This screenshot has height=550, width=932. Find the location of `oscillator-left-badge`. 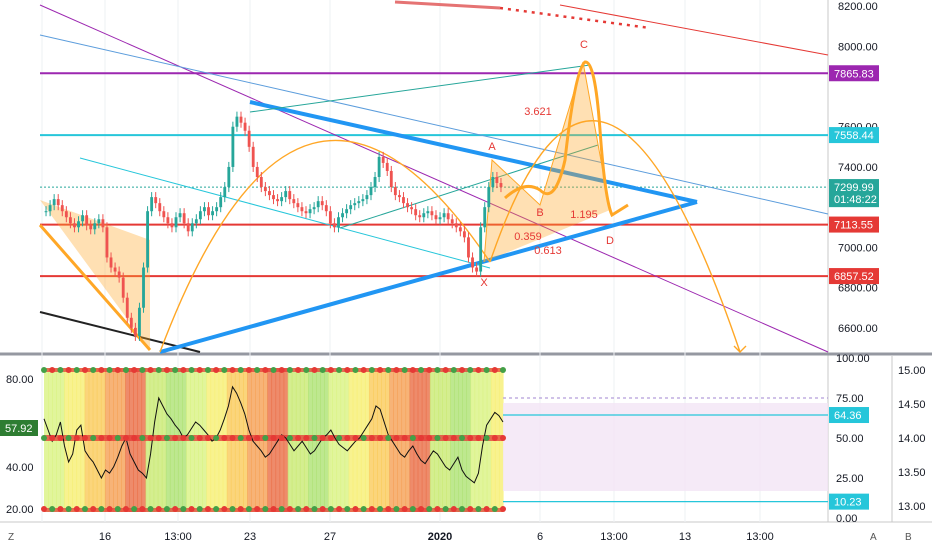

oscillator-left-badge is located at coordinates (19, 428).